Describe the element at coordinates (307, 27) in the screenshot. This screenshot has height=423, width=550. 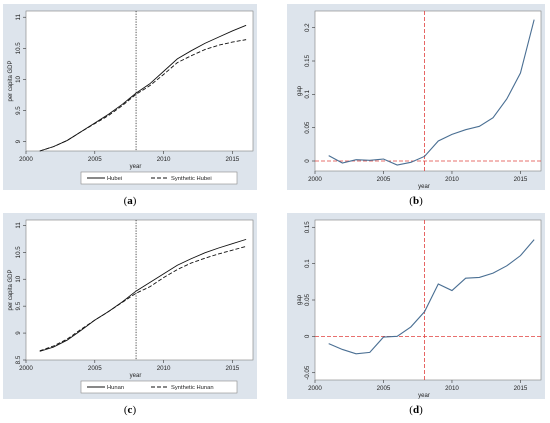
I see `y-tick-label: 0.2` at that location.